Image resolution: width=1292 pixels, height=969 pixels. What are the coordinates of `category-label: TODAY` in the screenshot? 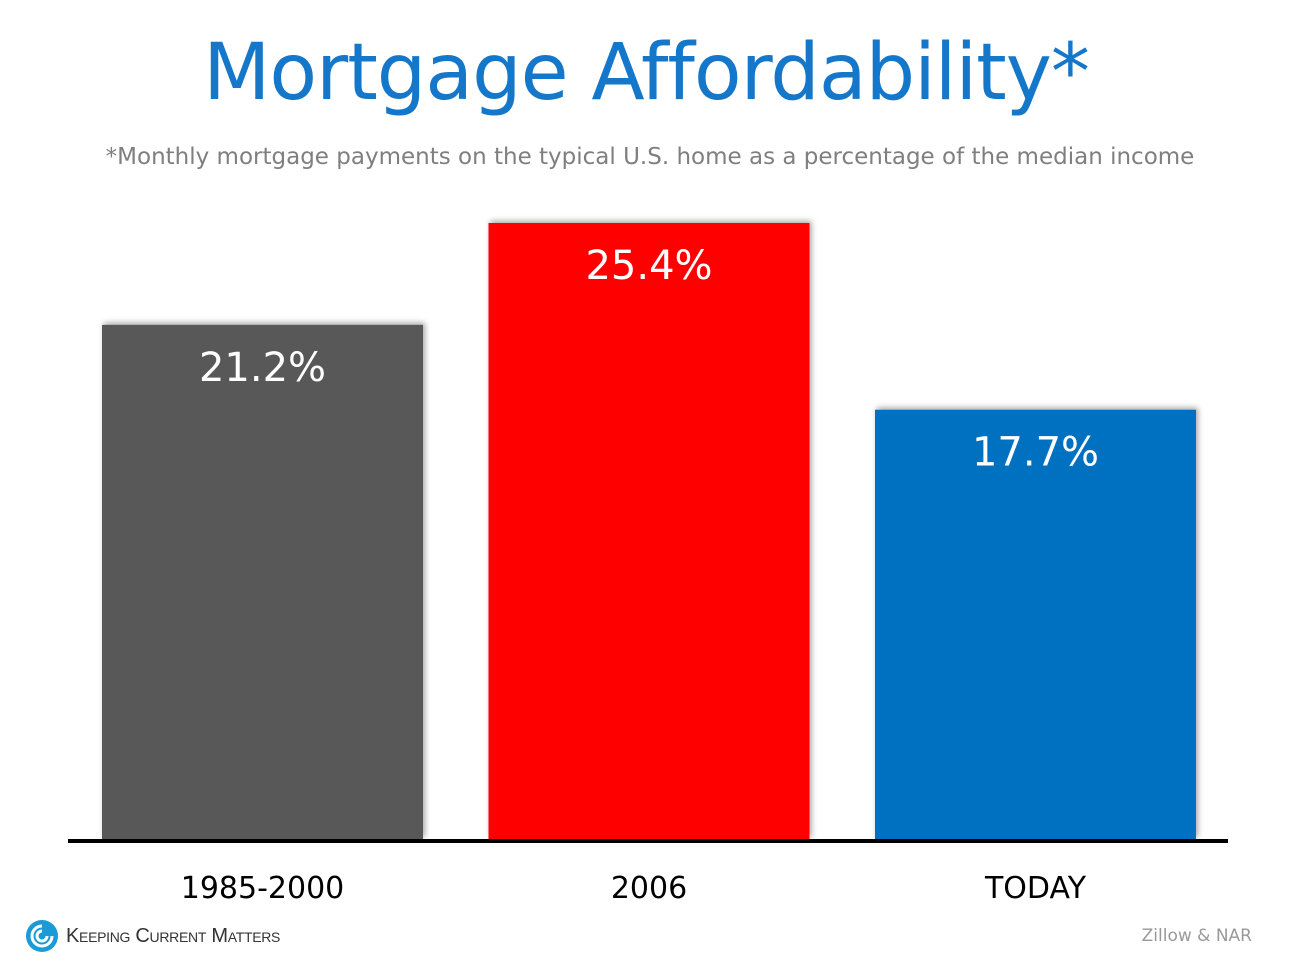 It's located at (1035, 888).